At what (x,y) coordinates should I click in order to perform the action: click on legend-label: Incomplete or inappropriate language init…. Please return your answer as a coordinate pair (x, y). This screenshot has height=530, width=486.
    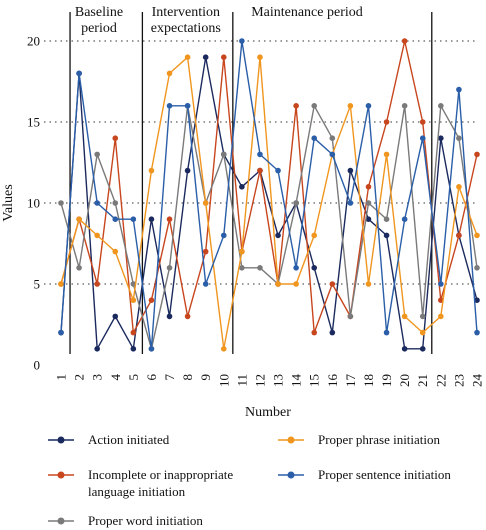
    Looking at the image, I should click on (160, 483).